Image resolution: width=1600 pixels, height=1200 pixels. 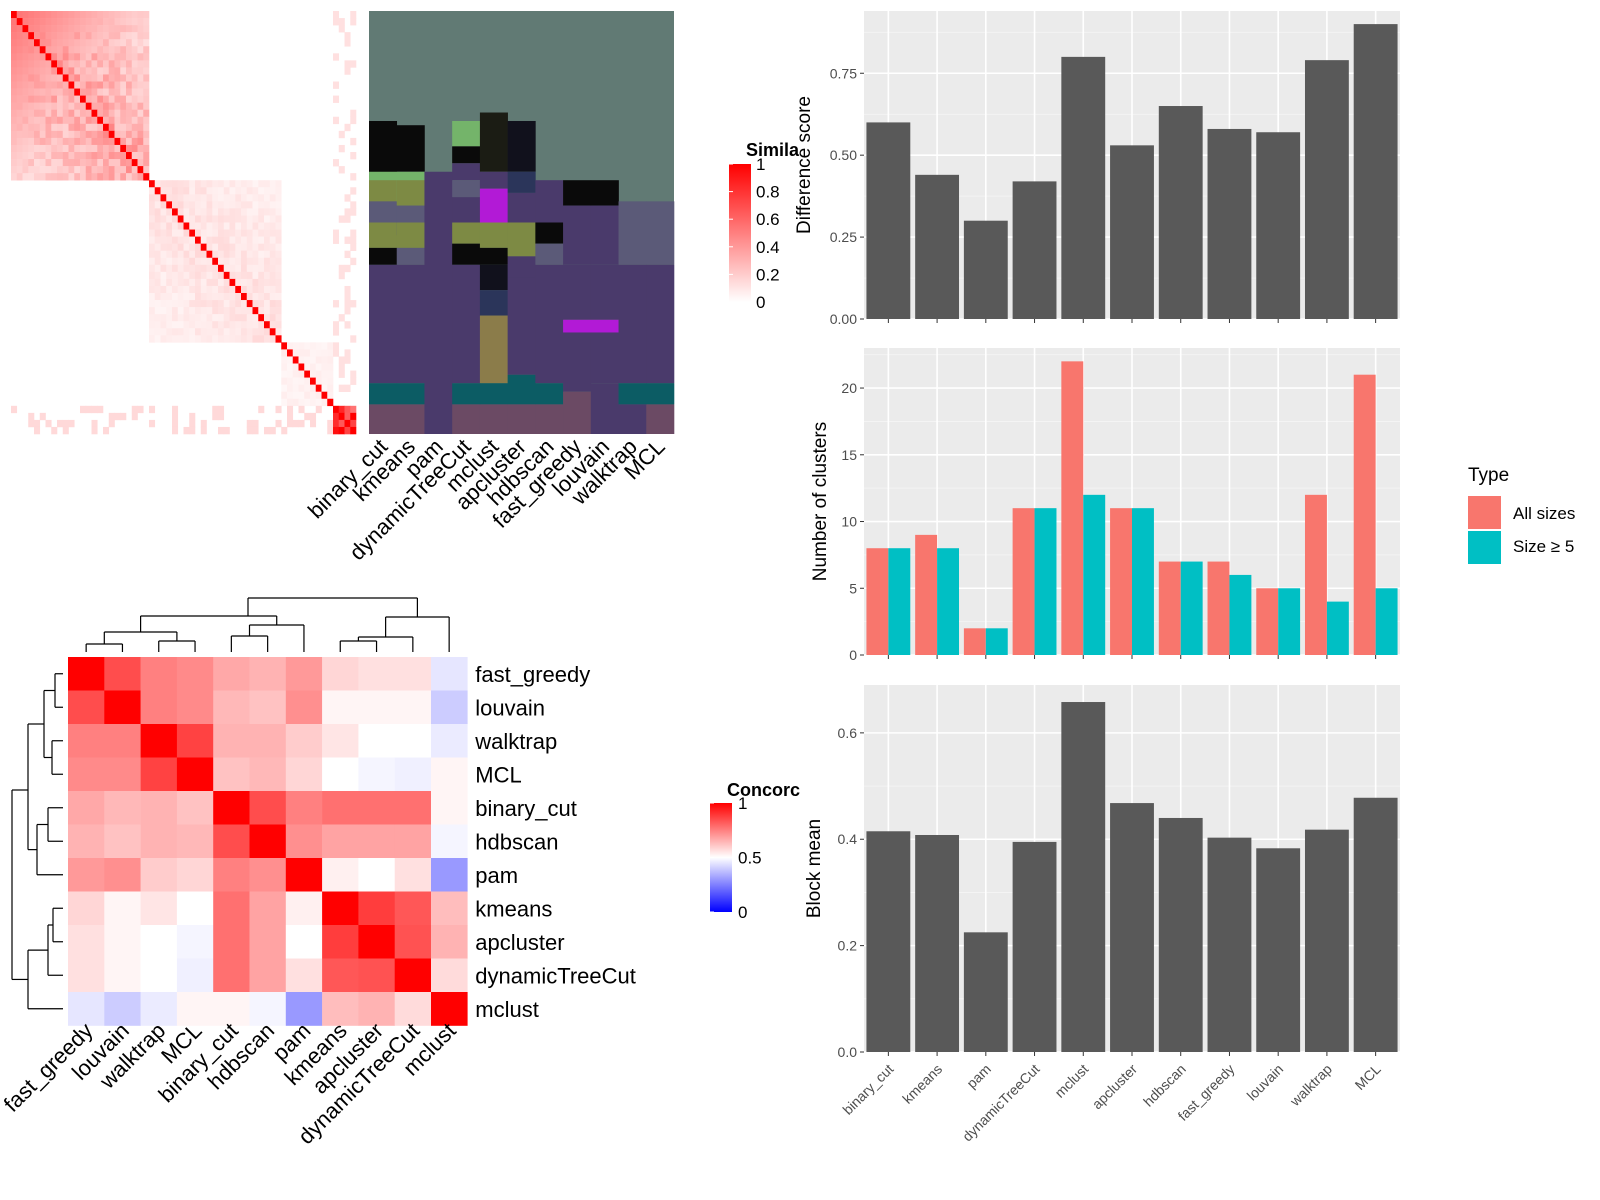 I want to click on similarity-heatmap, so click(x=184, y=223).